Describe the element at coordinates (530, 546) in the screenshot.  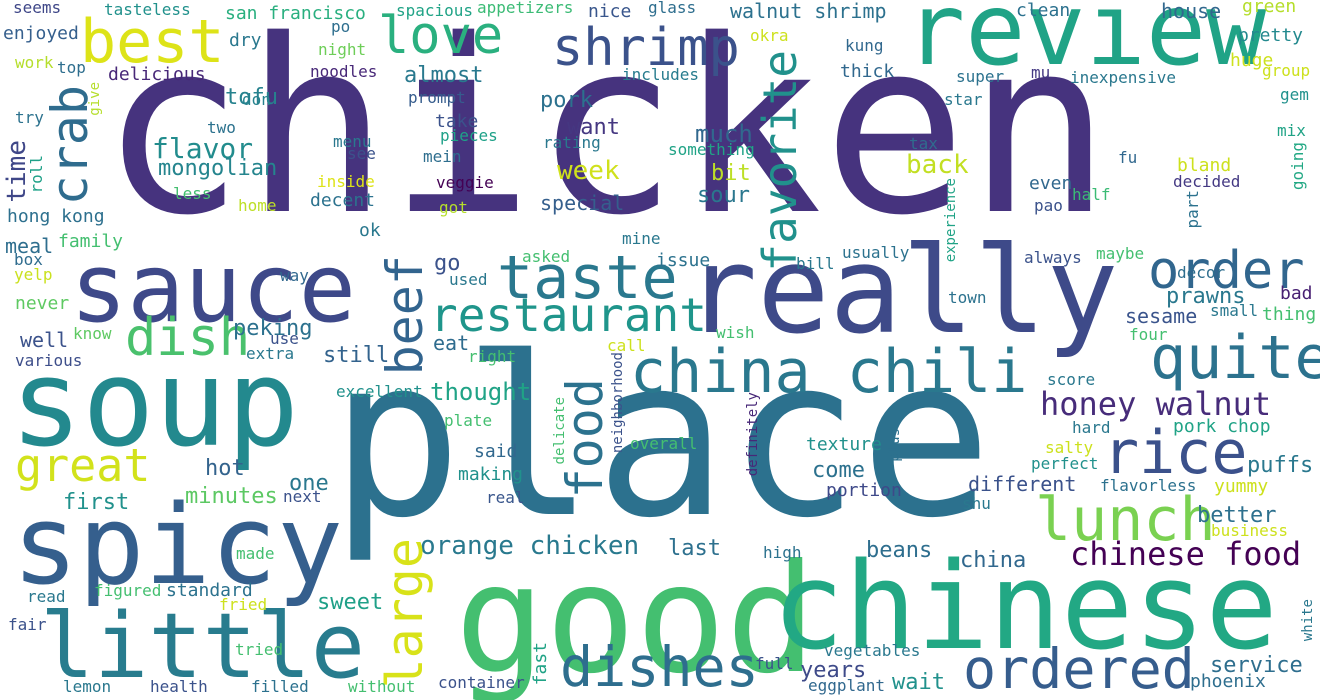
I see `word-orange-chicken: orange chicken` at that location.